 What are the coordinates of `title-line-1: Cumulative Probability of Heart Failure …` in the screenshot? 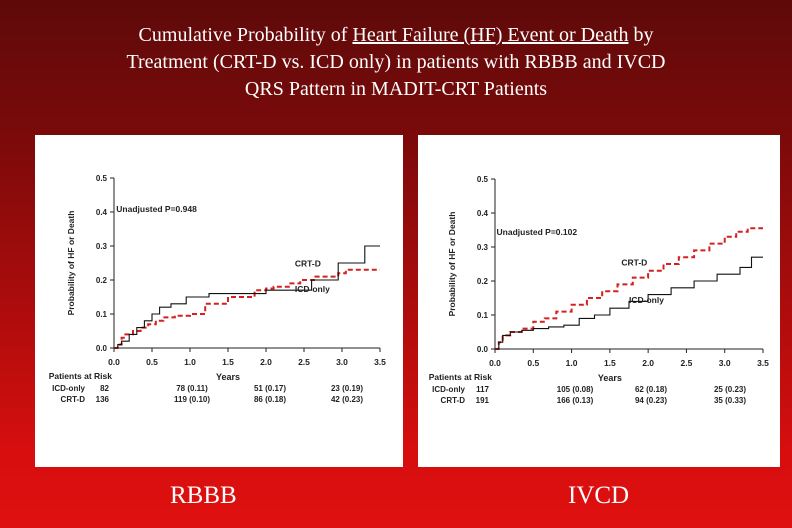 It's located at (396, 35).